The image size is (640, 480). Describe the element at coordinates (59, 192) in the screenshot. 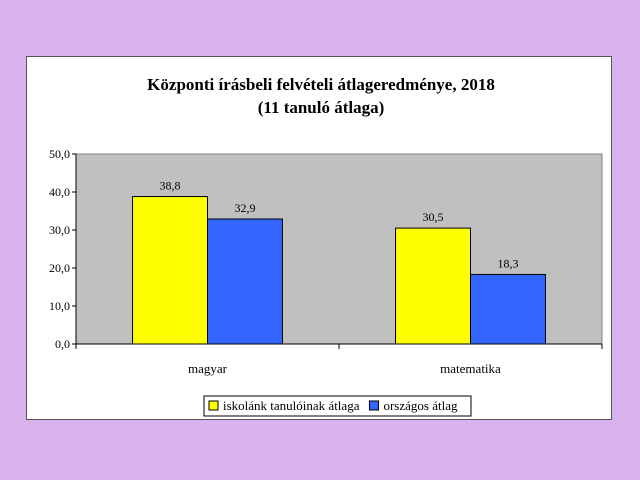

I see `y-tick-label: 40,0` at that location.